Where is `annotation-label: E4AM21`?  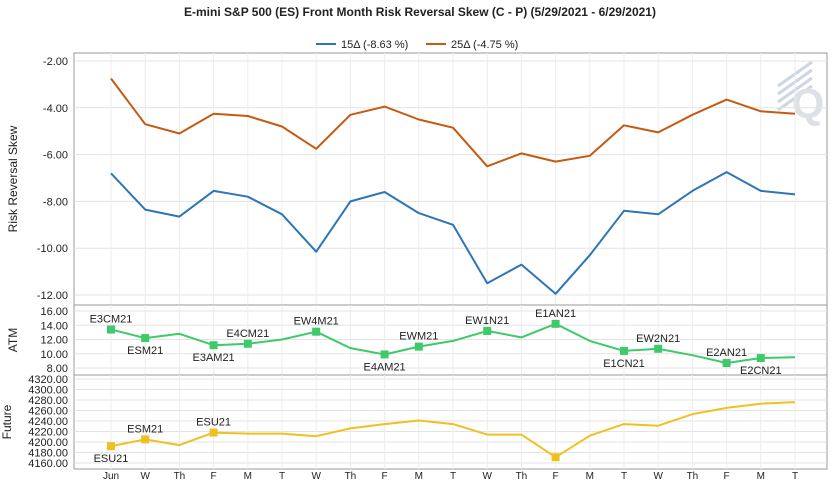 annotation-label: E4AM21 is located at coordinates (384, 367).